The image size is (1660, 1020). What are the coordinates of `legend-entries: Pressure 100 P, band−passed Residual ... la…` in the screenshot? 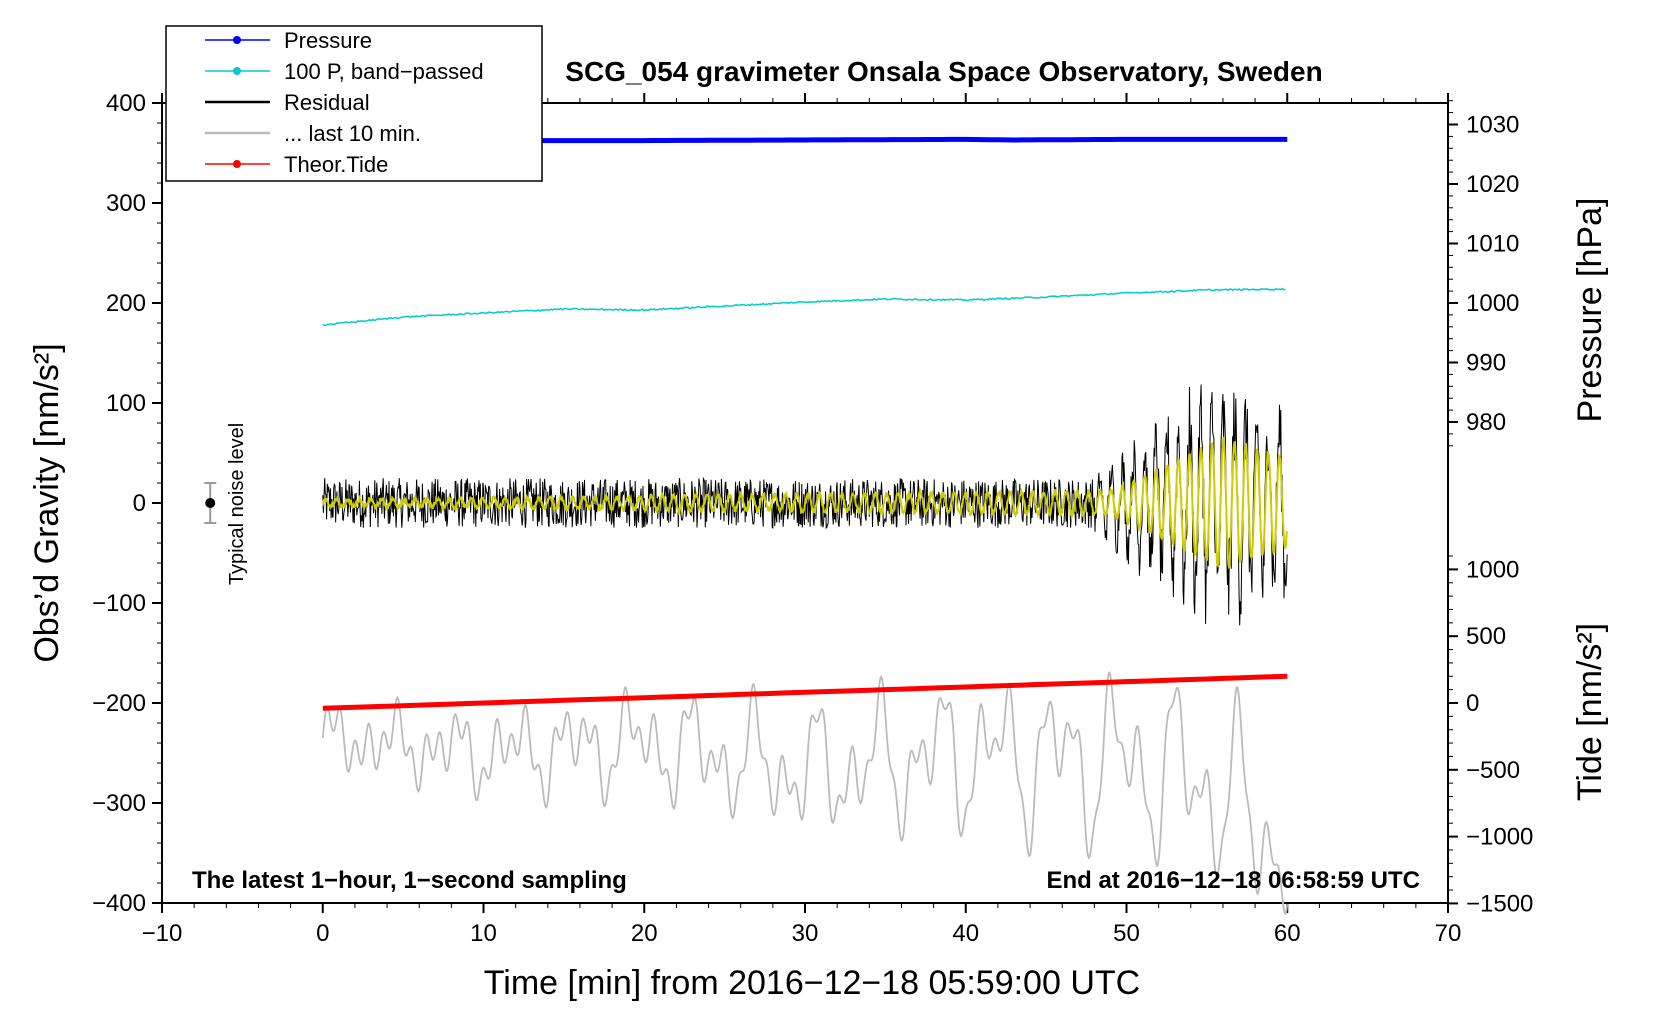 It's located at (344, 102).